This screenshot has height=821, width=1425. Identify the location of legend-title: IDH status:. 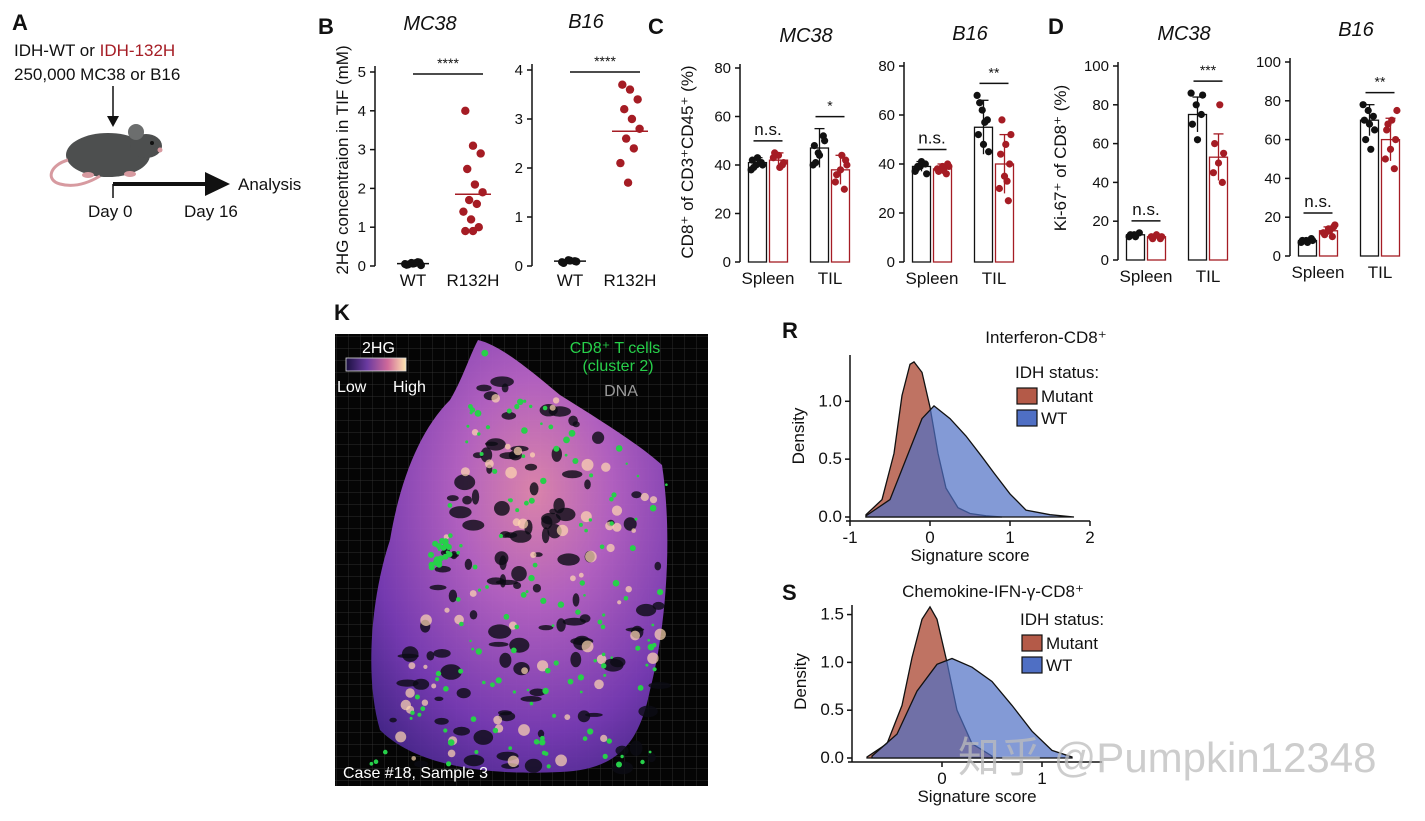
(1057, 372).